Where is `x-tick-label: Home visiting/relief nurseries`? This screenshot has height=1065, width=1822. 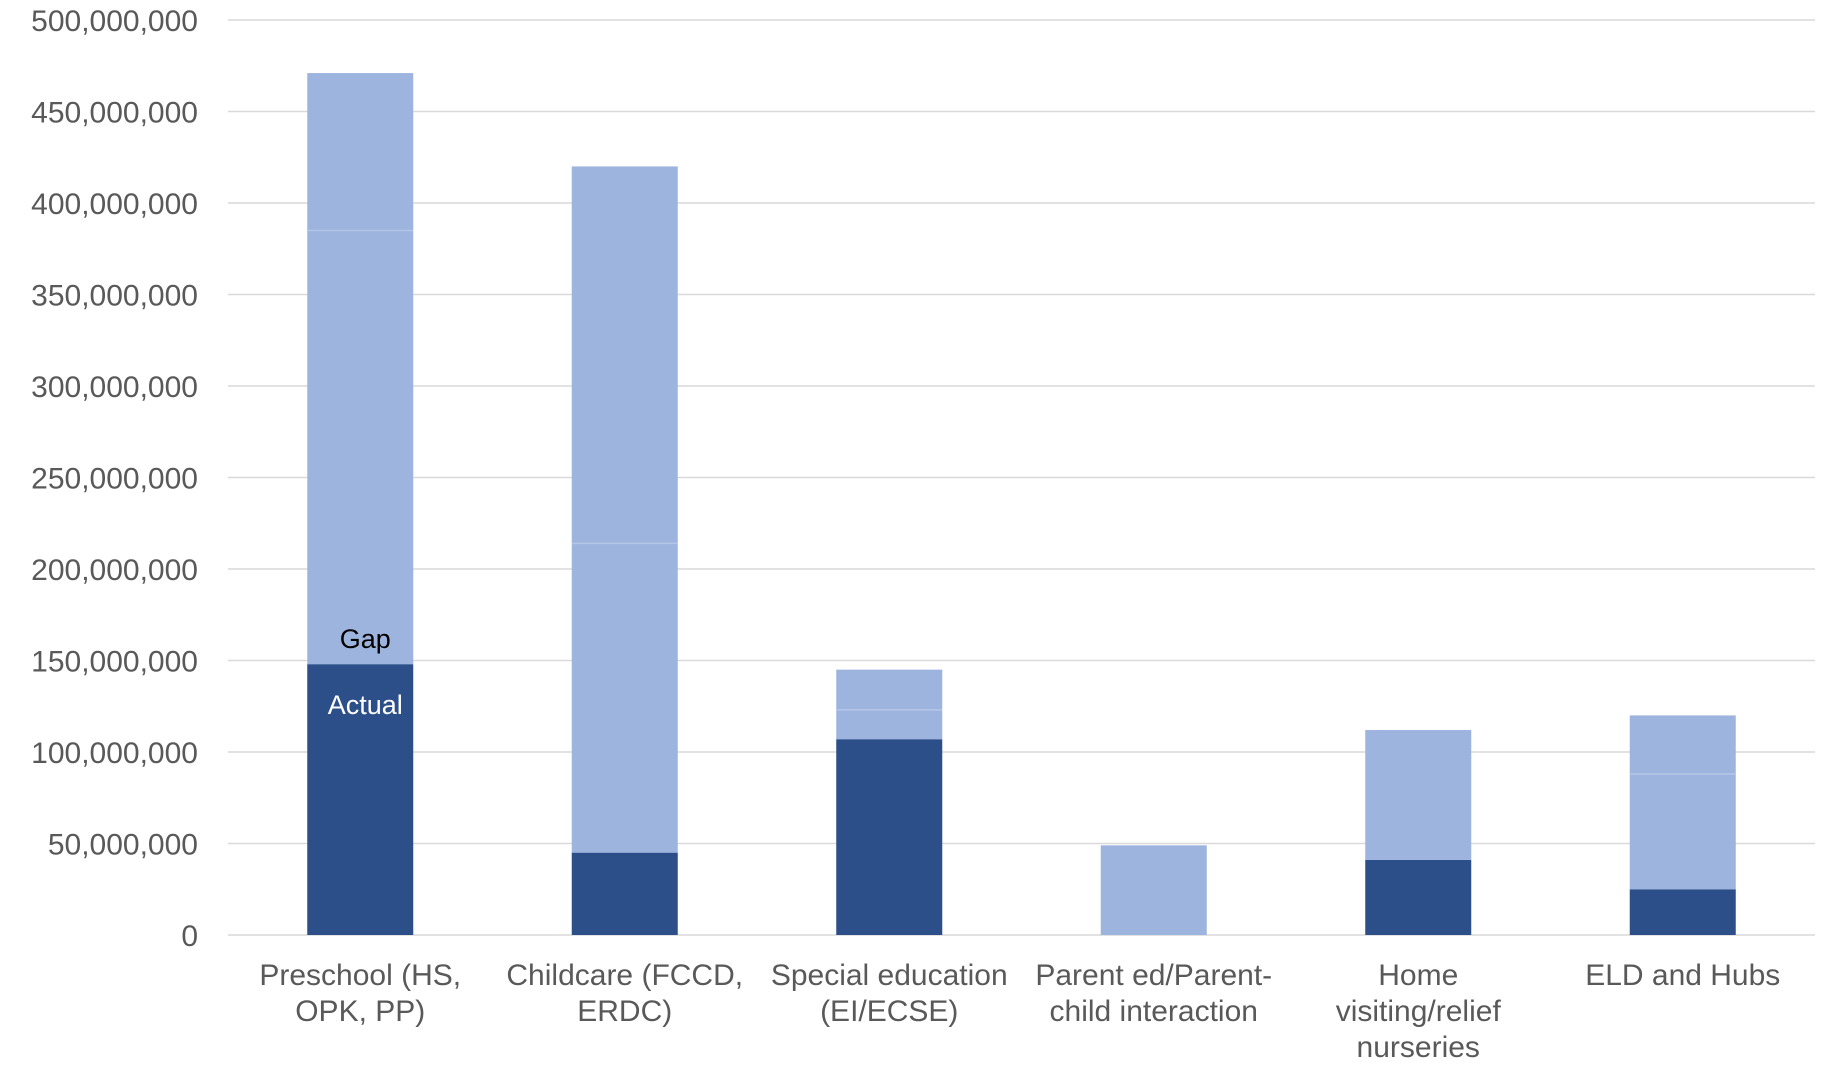
x-tick-label: Home visiting/relief nurseries is located at coordinates (1419, 1009).